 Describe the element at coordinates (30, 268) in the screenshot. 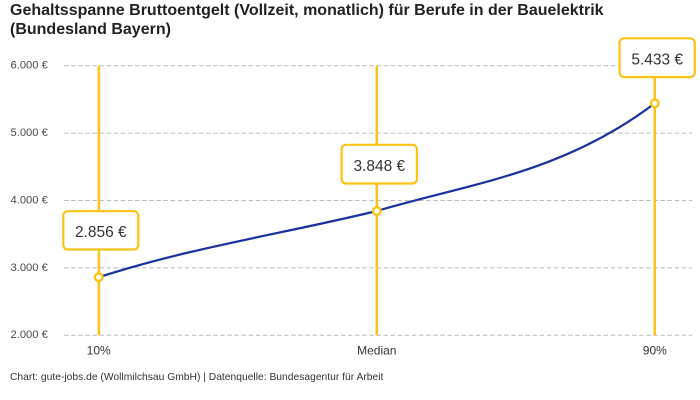

I see `svg-text: 3.000 €` at that location.